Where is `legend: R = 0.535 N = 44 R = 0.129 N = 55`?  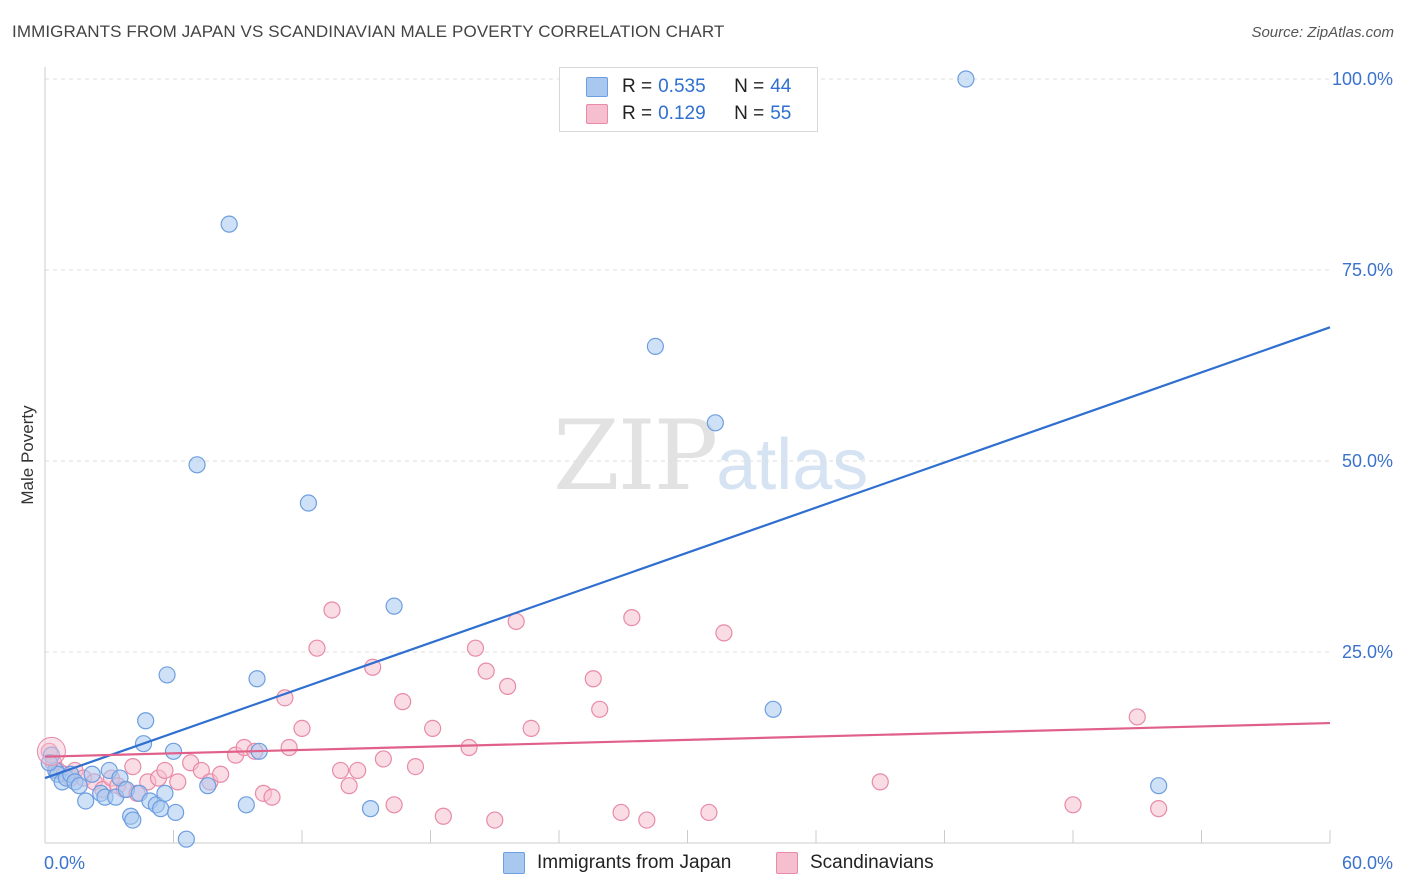
legend: R = 0.535 N = 44 R = 0.129 N = 55 is located at coordinates (688, 99).